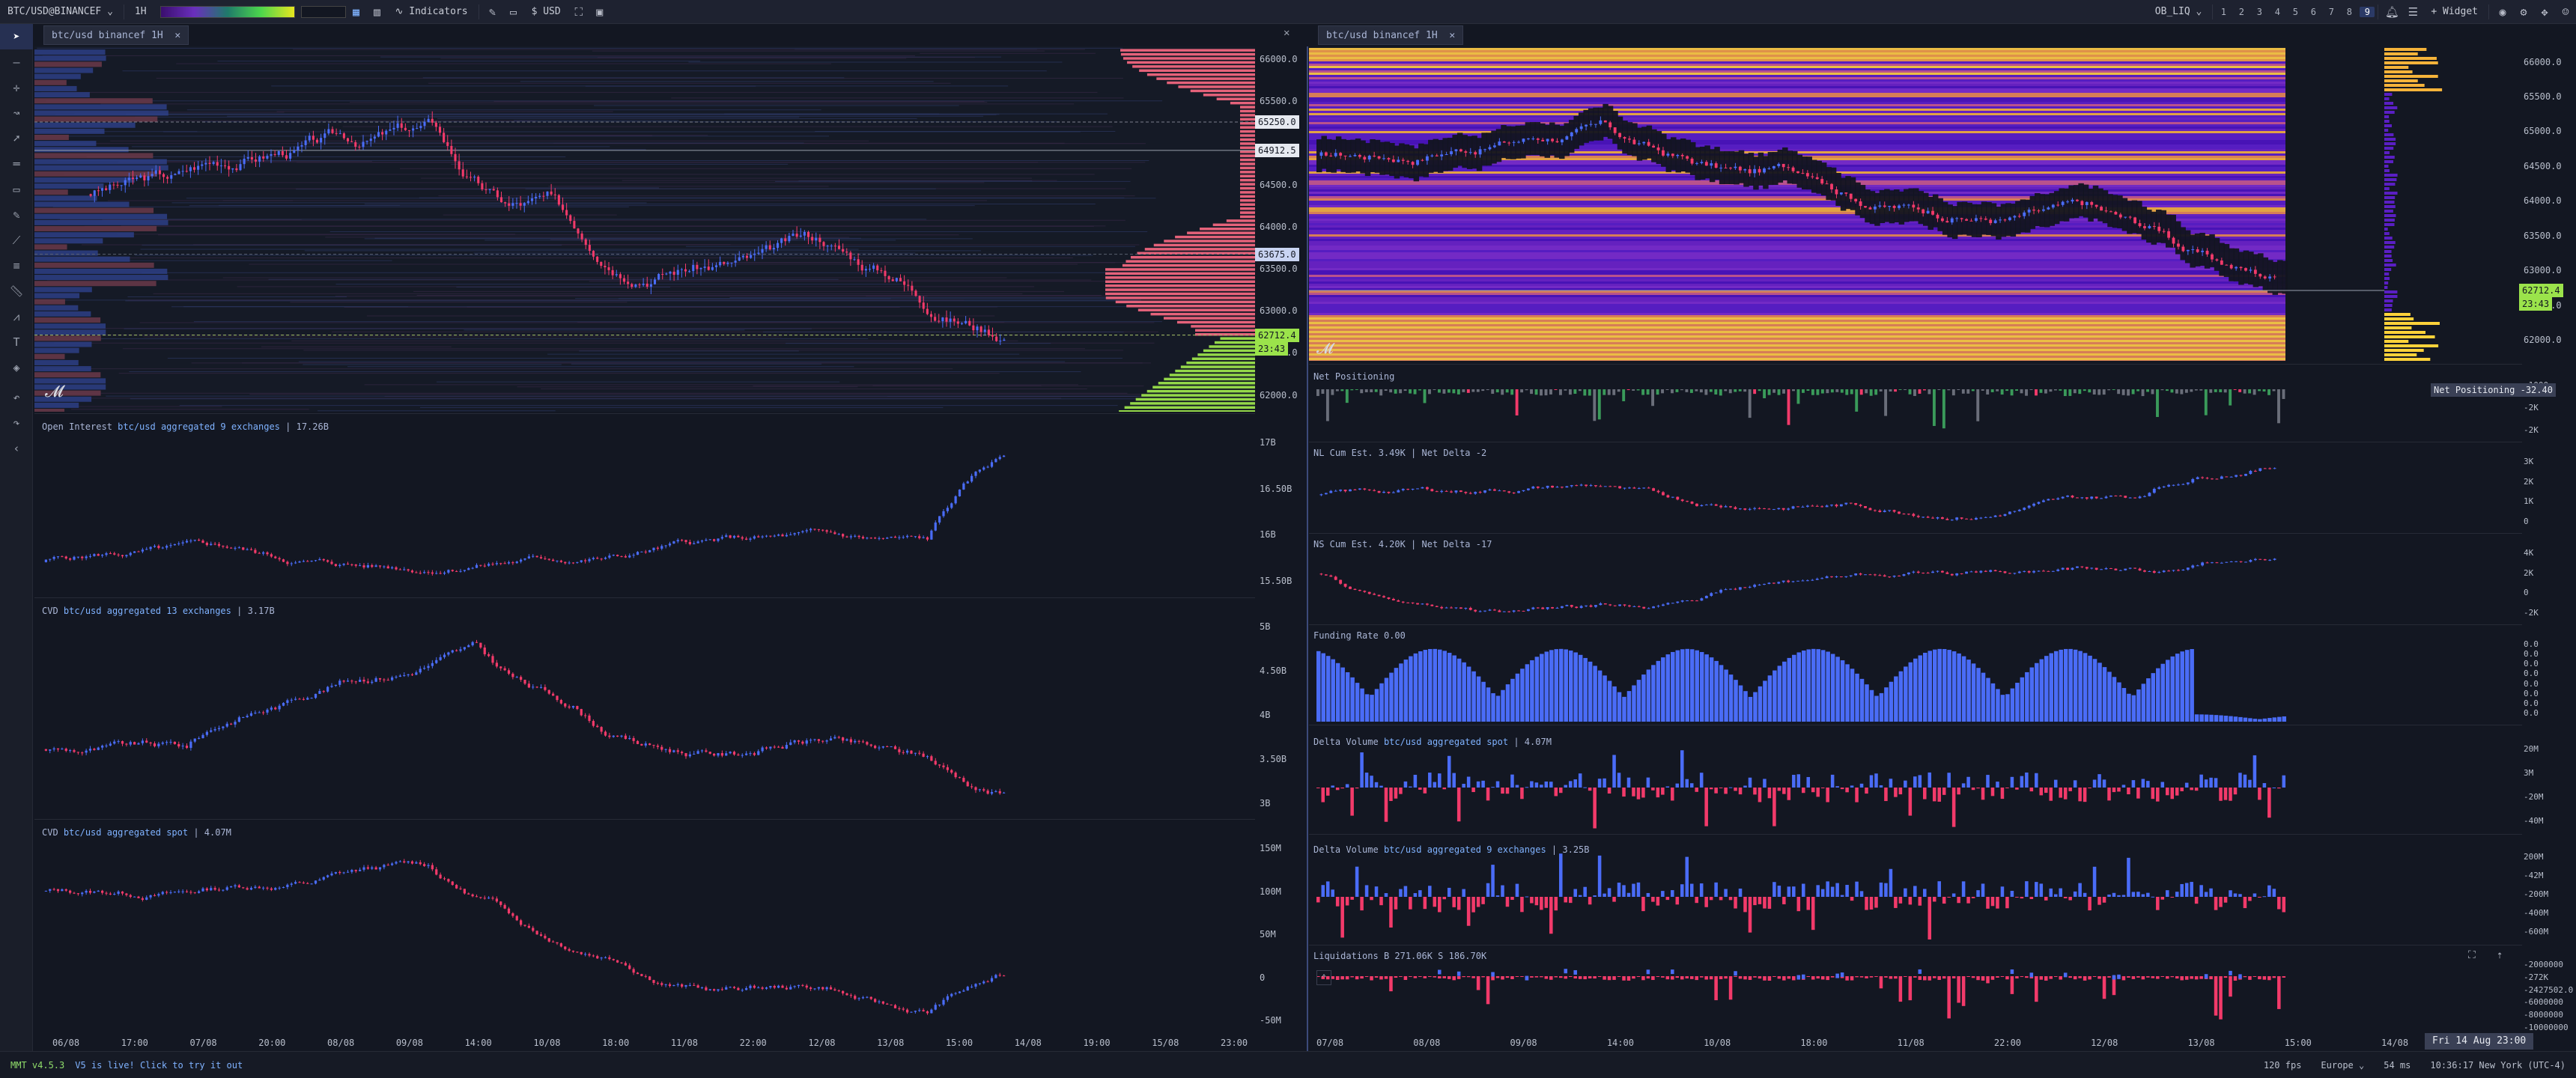 The width and height of the screenshot is (2576, 1078). What do you see at coordinates (546, 12) in the screenshot?
I see `currency-selector: $ USD` at bounding box center [546, 12].